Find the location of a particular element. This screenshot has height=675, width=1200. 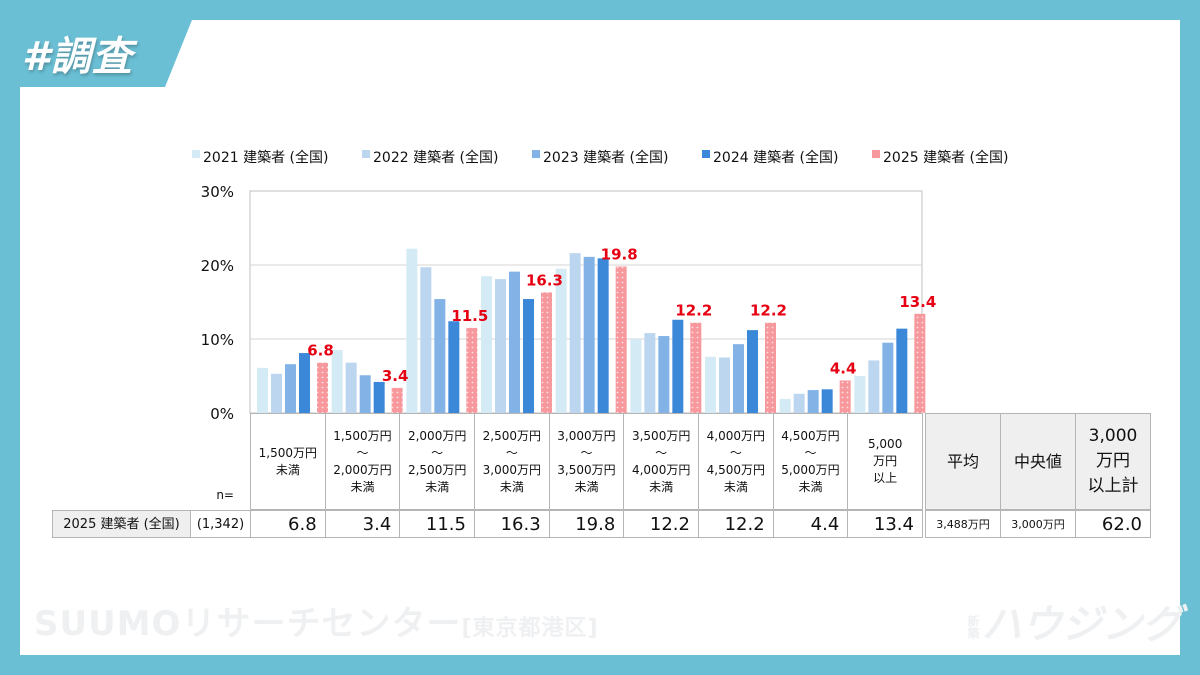

data-label: 11.5 is located at coordinates (469, 316).